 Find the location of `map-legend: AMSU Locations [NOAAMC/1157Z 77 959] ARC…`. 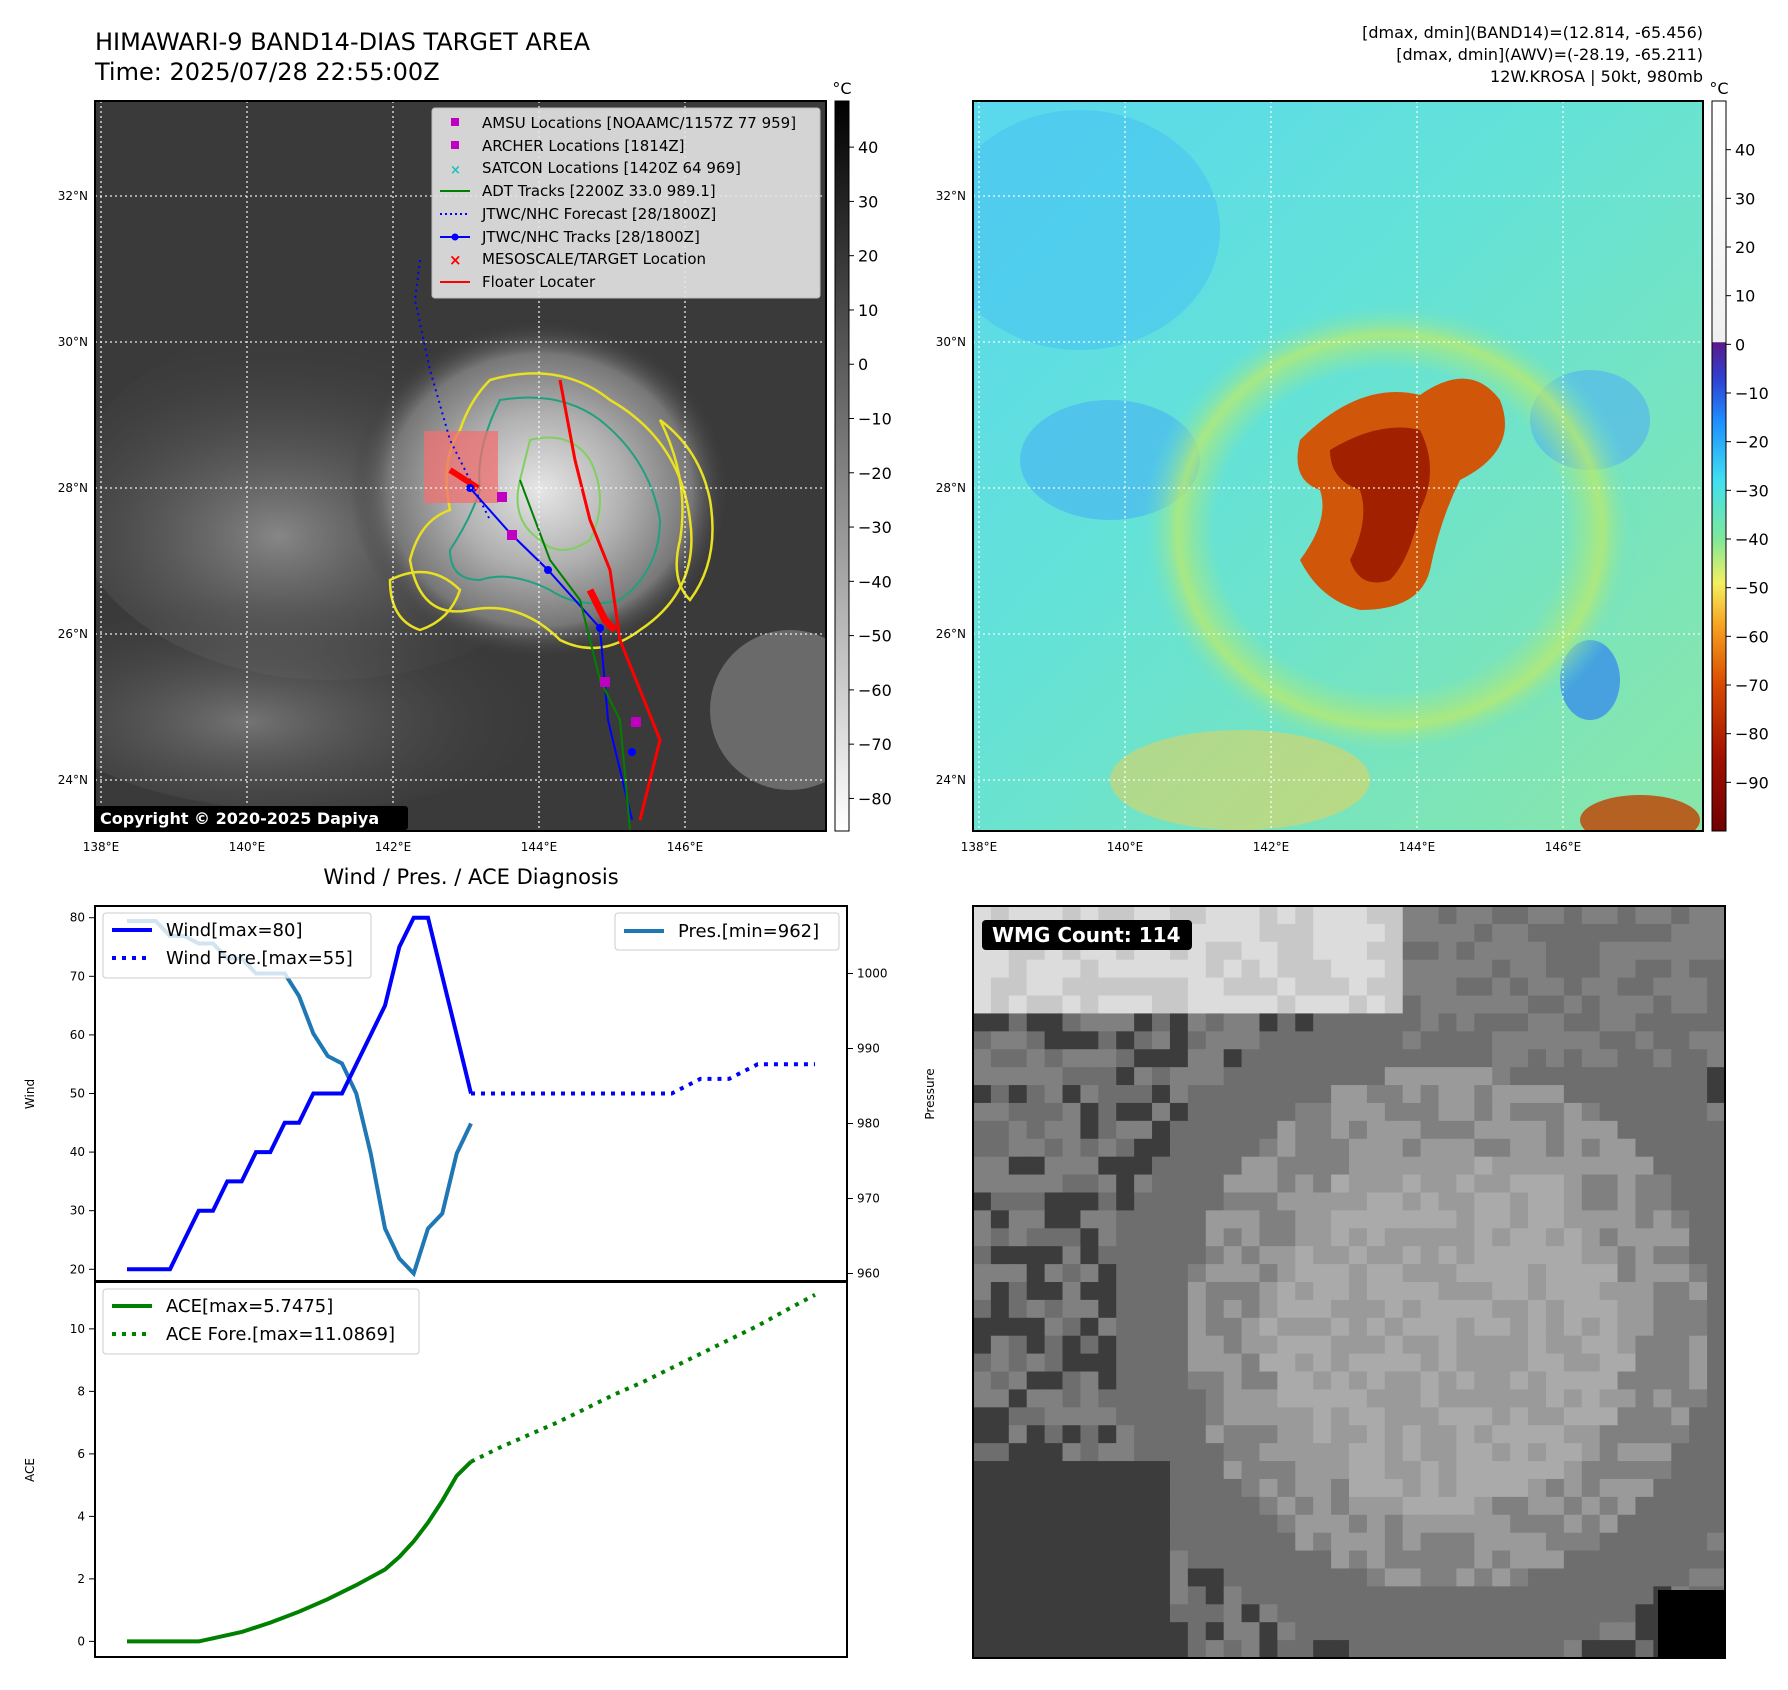

map-legend: AMSU Locations [NOAAMC/1157Z 77 959] ARC… is located at coordinates (626, 203).